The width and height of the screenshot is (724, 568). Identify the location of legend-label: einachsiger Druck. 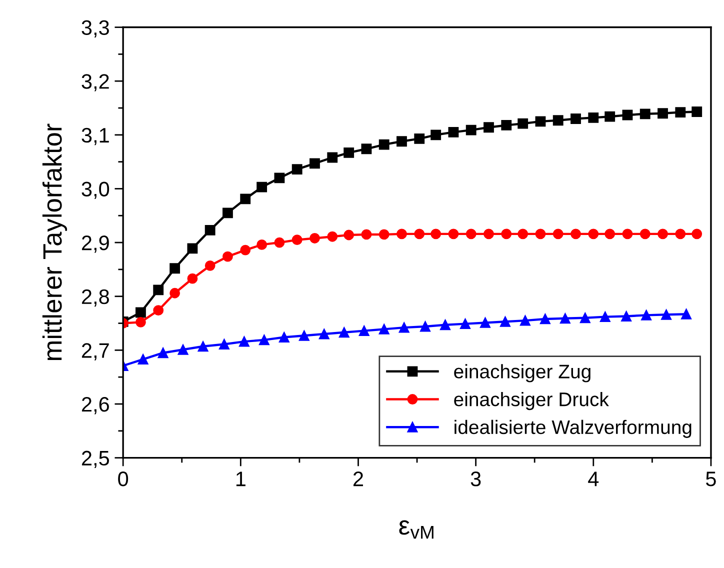
(531, 401).